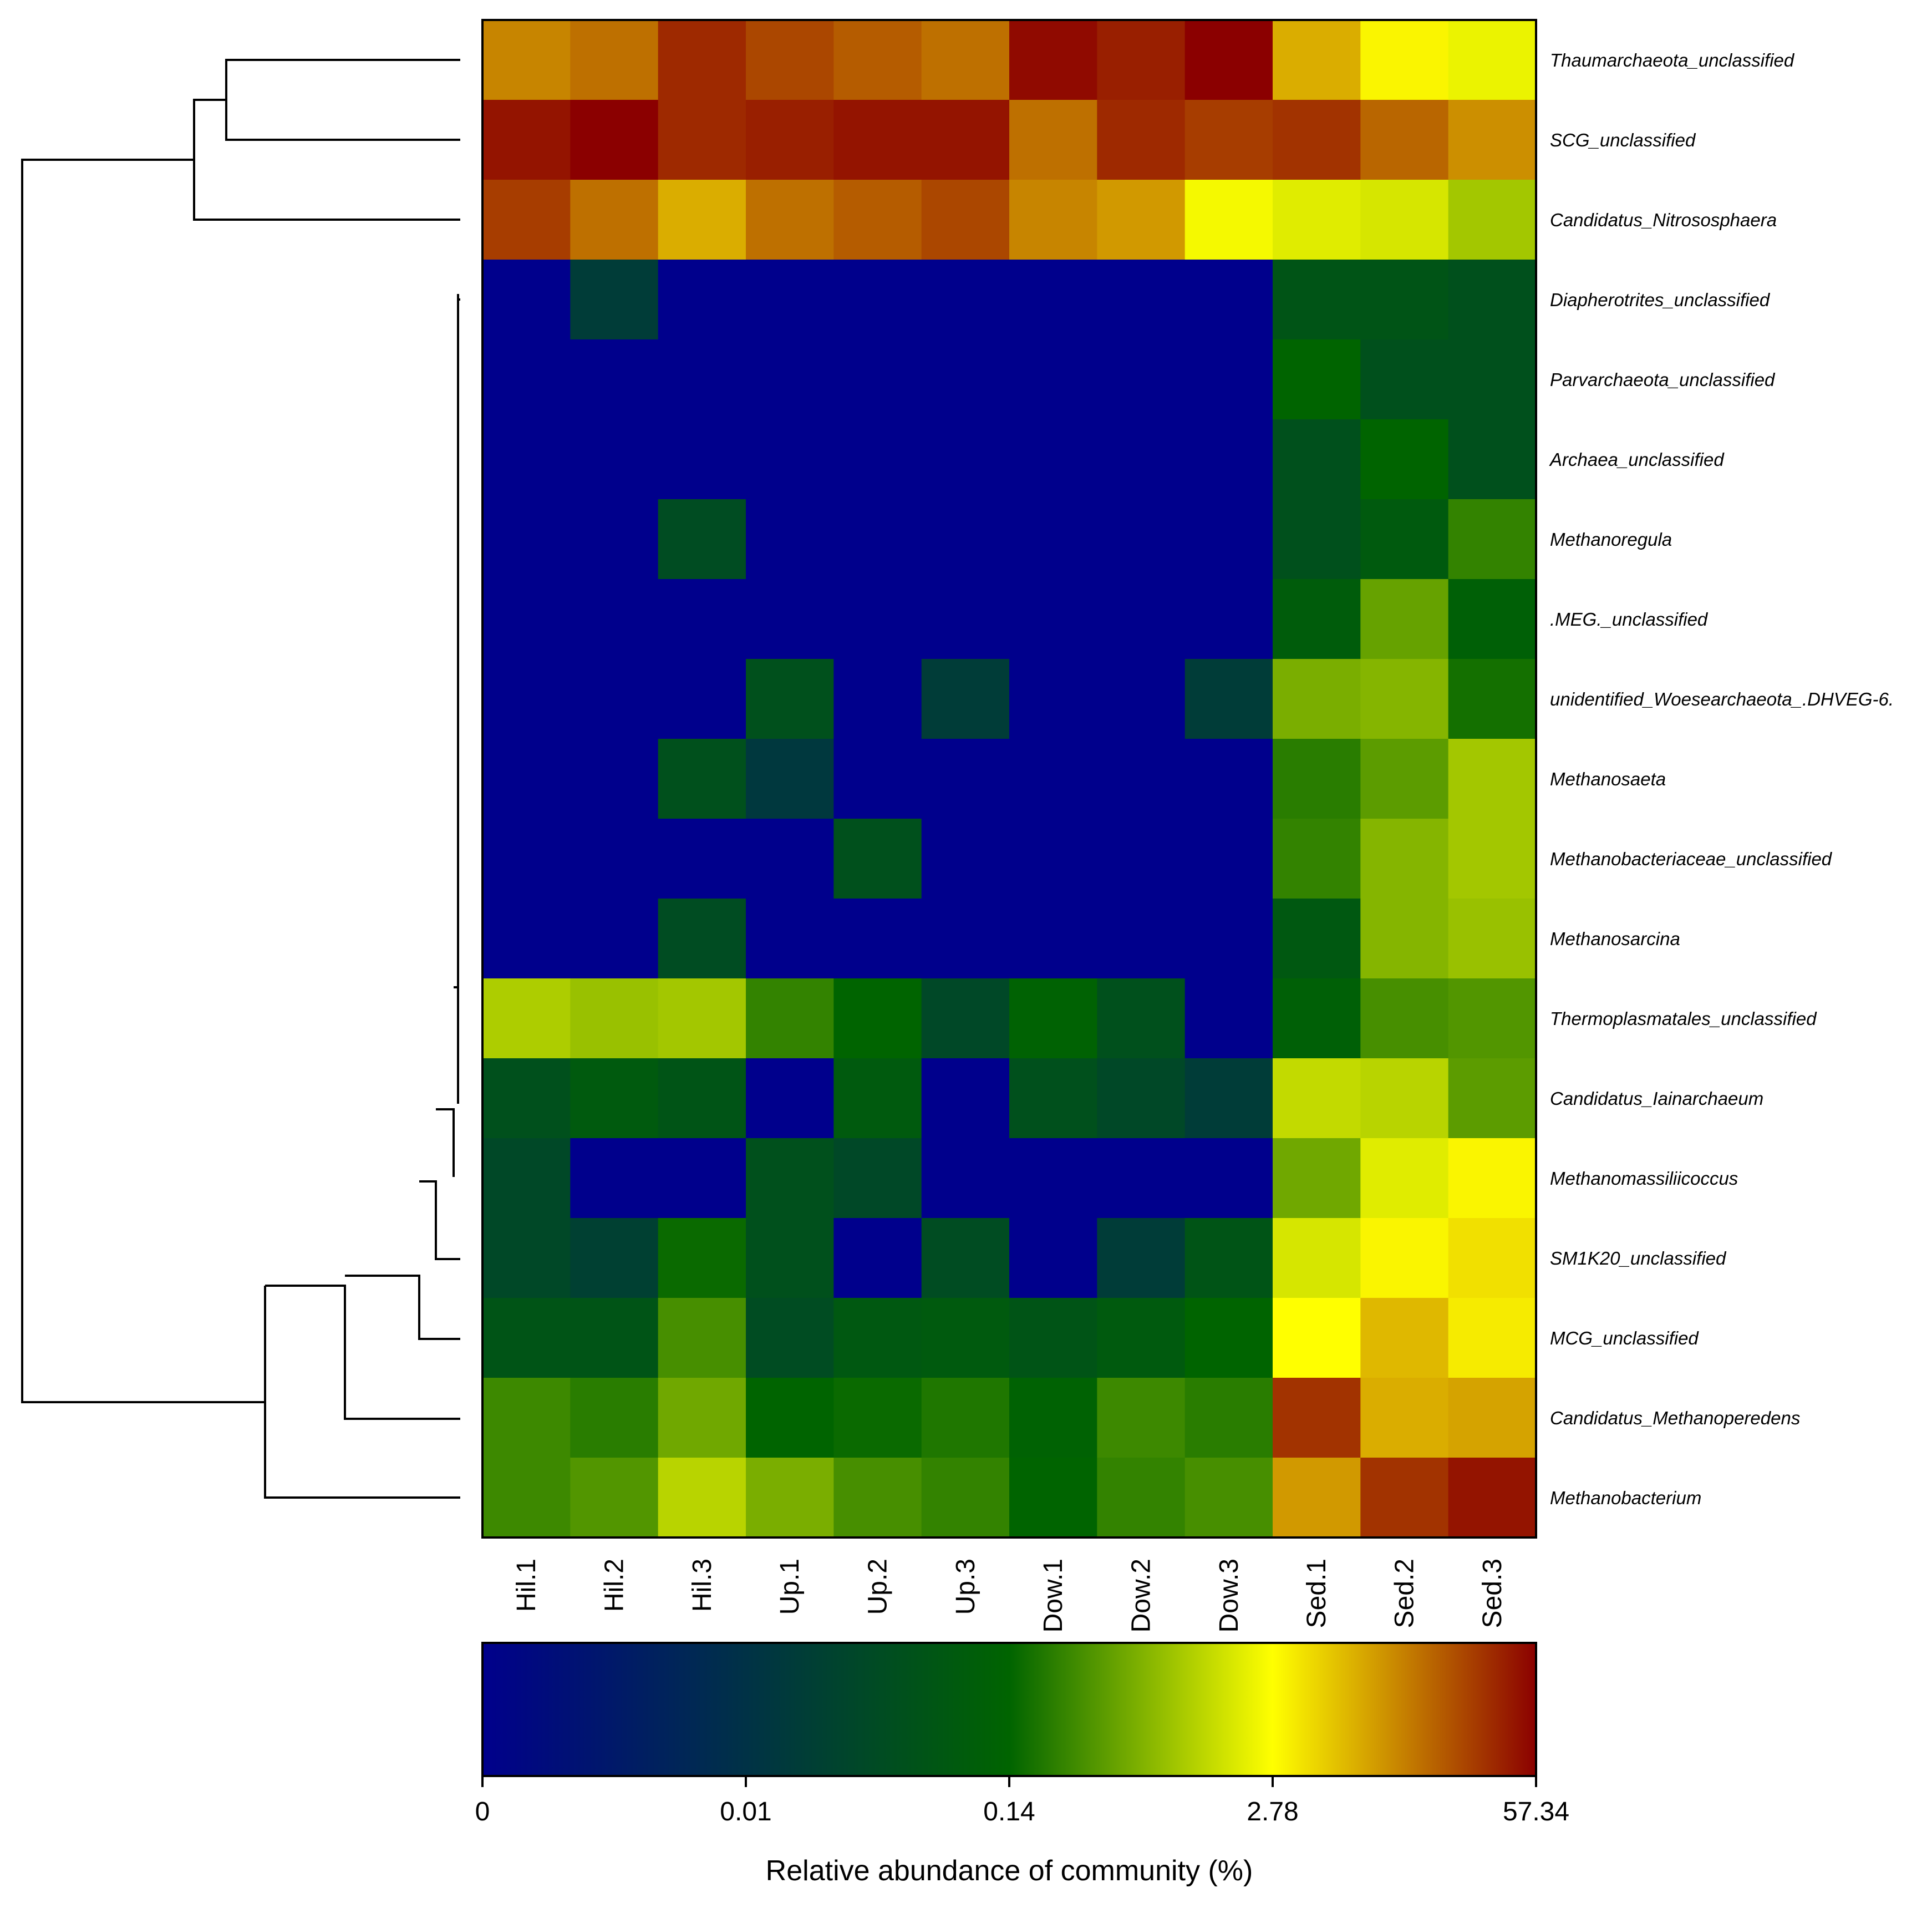  What do you see at coordinates (878, 1587) in the screenshot?
I see `column-label: Up.2` at bounding box center [878, 1587].